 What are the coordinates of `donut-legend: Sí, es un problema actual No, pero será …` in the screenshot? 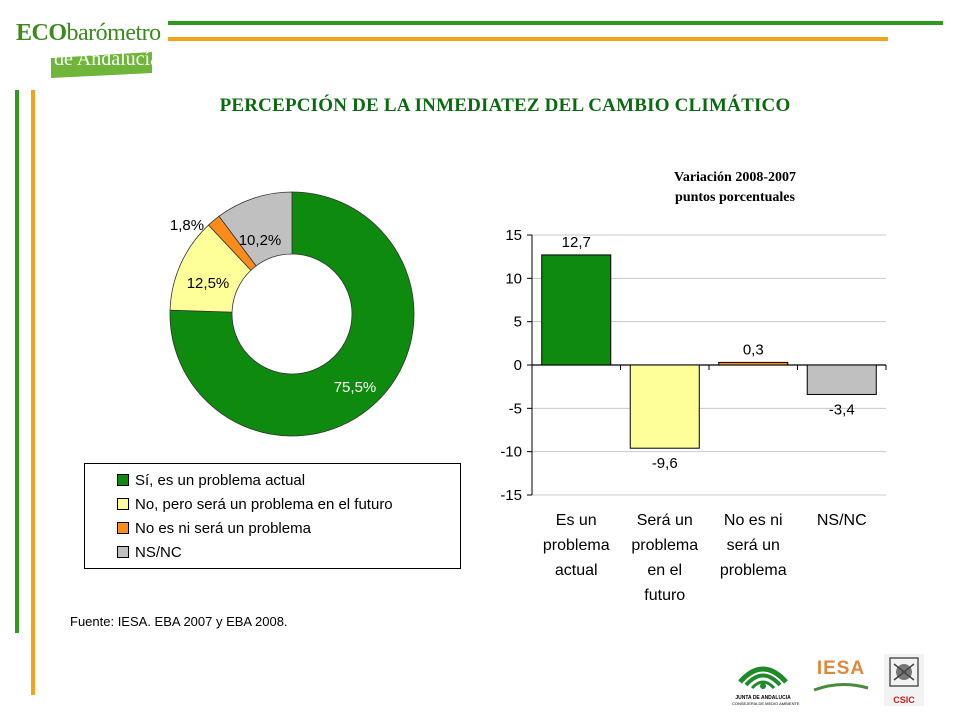 It's located at (272, 516).